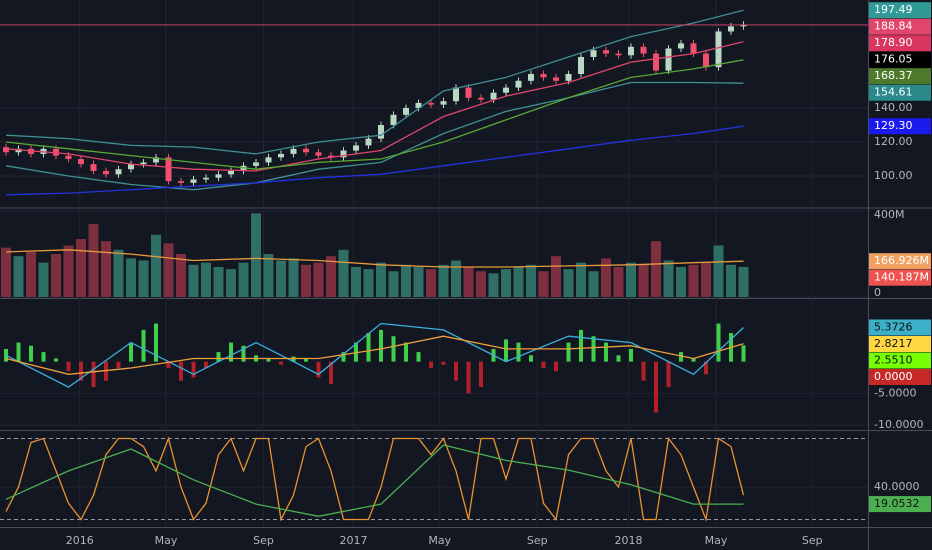  What do you see at coordinates (901, 277) in the screenshot?
I see `axis-value-label: 140.187M` at bounding box center [901, 277].